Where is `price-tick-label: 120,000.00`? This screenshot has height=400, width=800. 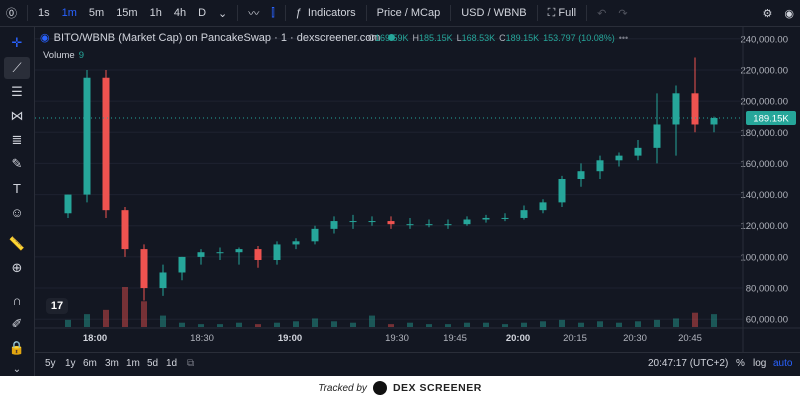 price-tick-label: 120,000.00 is located at coordinates (764, 226).